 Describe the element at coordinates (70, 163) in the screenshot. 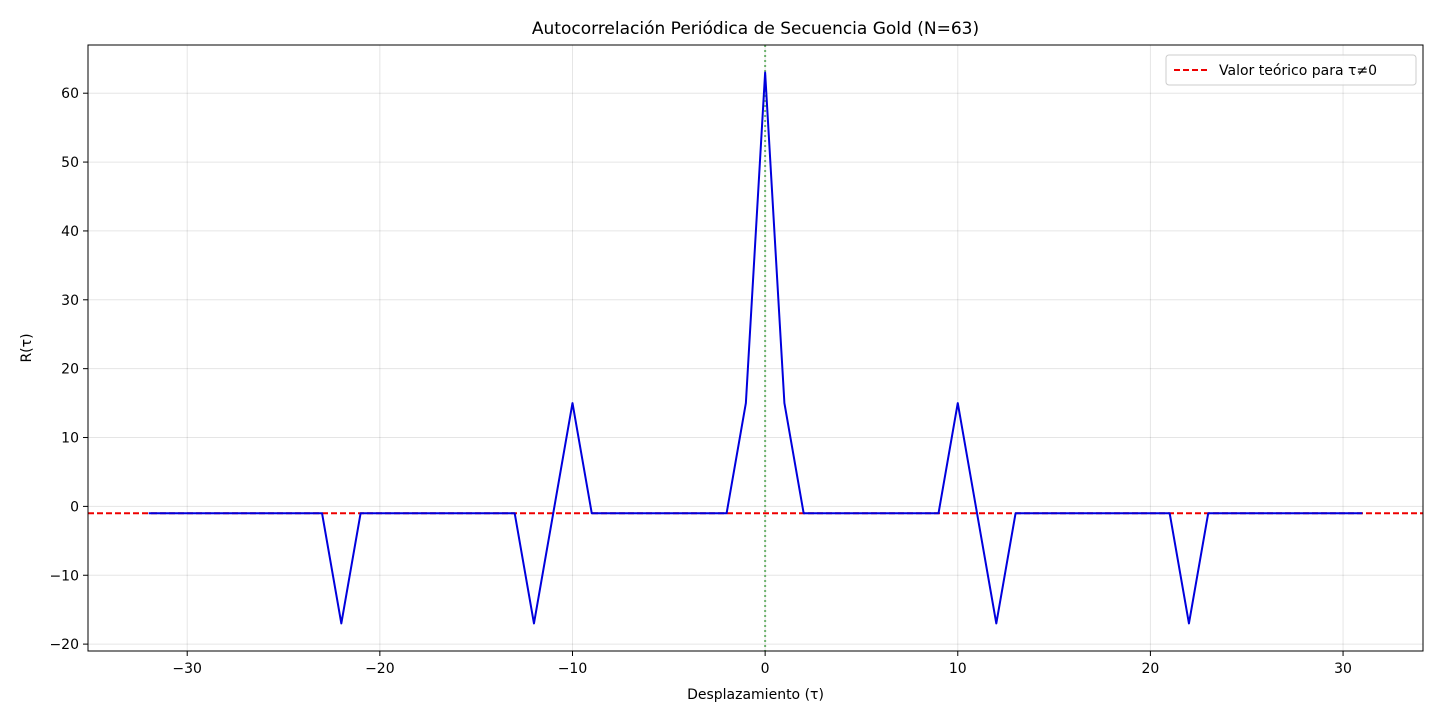

I see `y-tick-label: 50` at that location.